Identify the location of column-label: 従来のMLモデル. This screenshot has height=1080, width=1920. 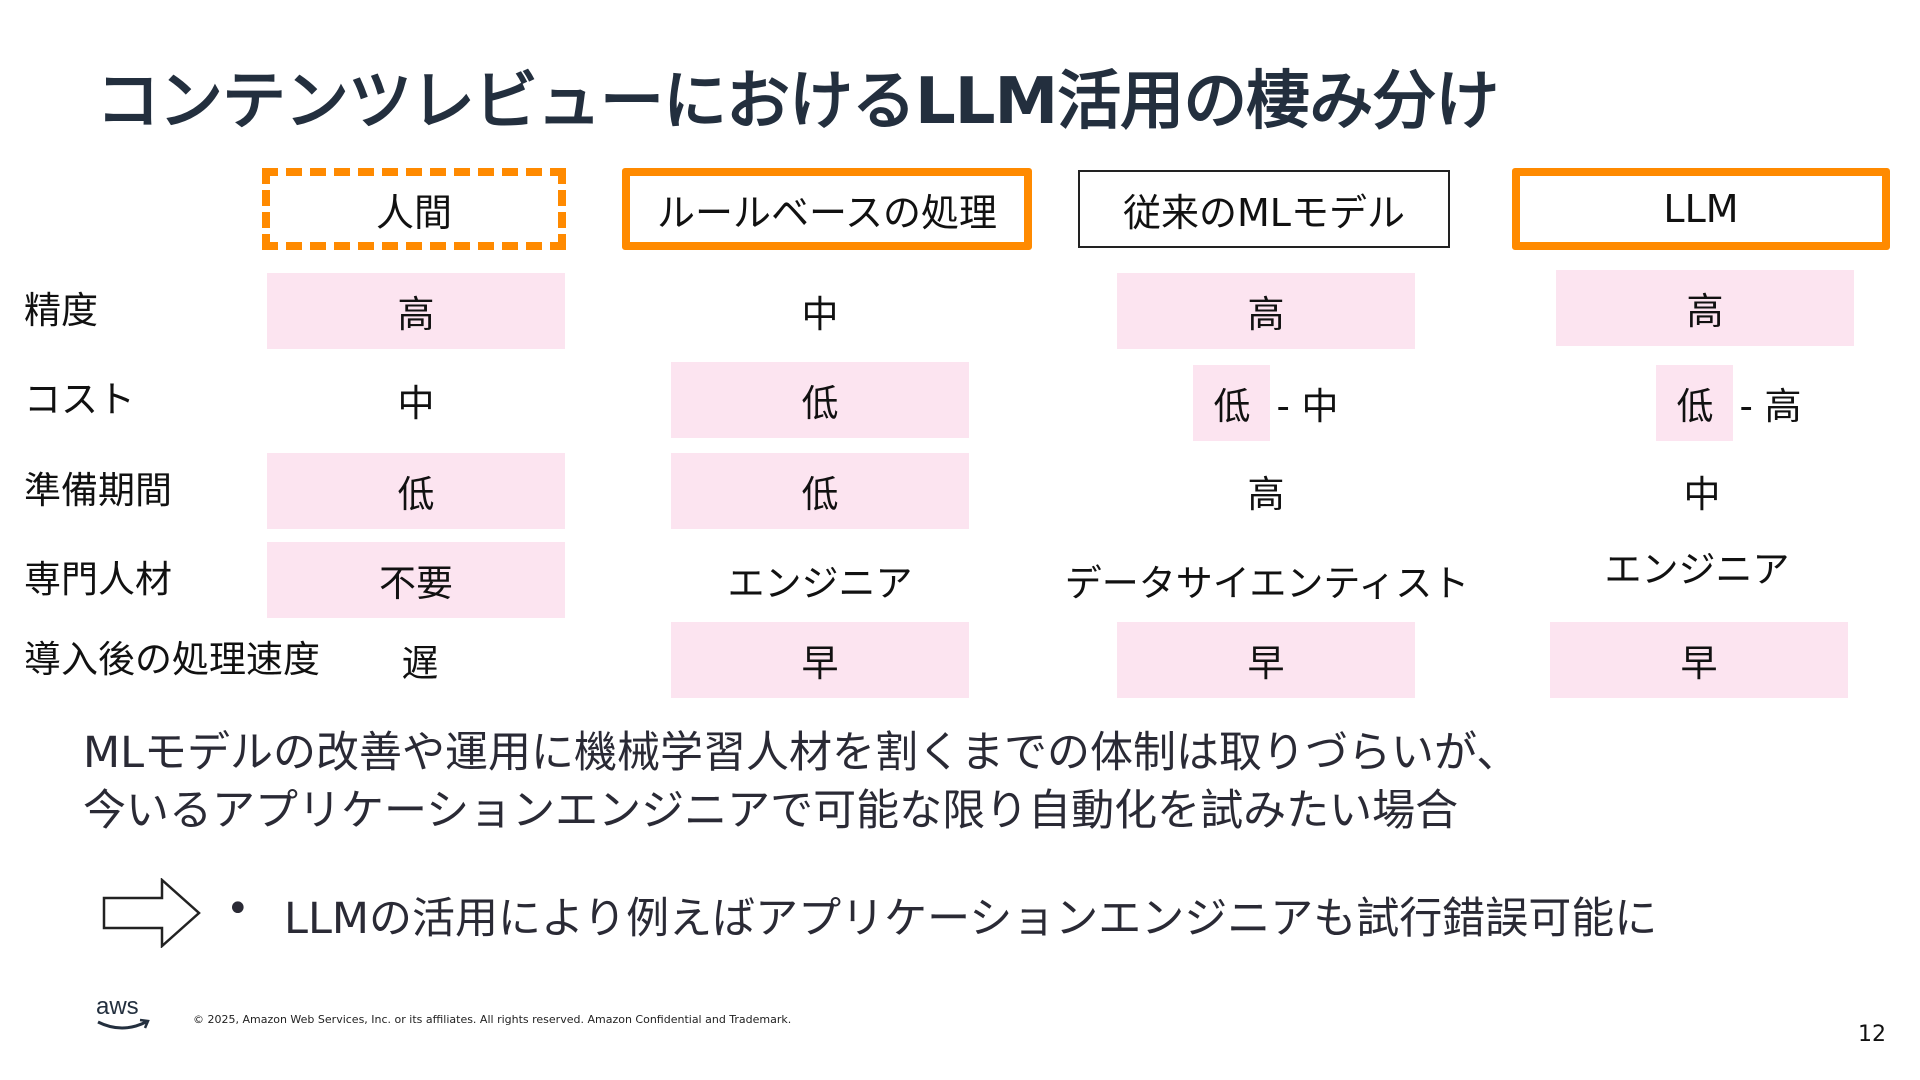
(1264, 212).